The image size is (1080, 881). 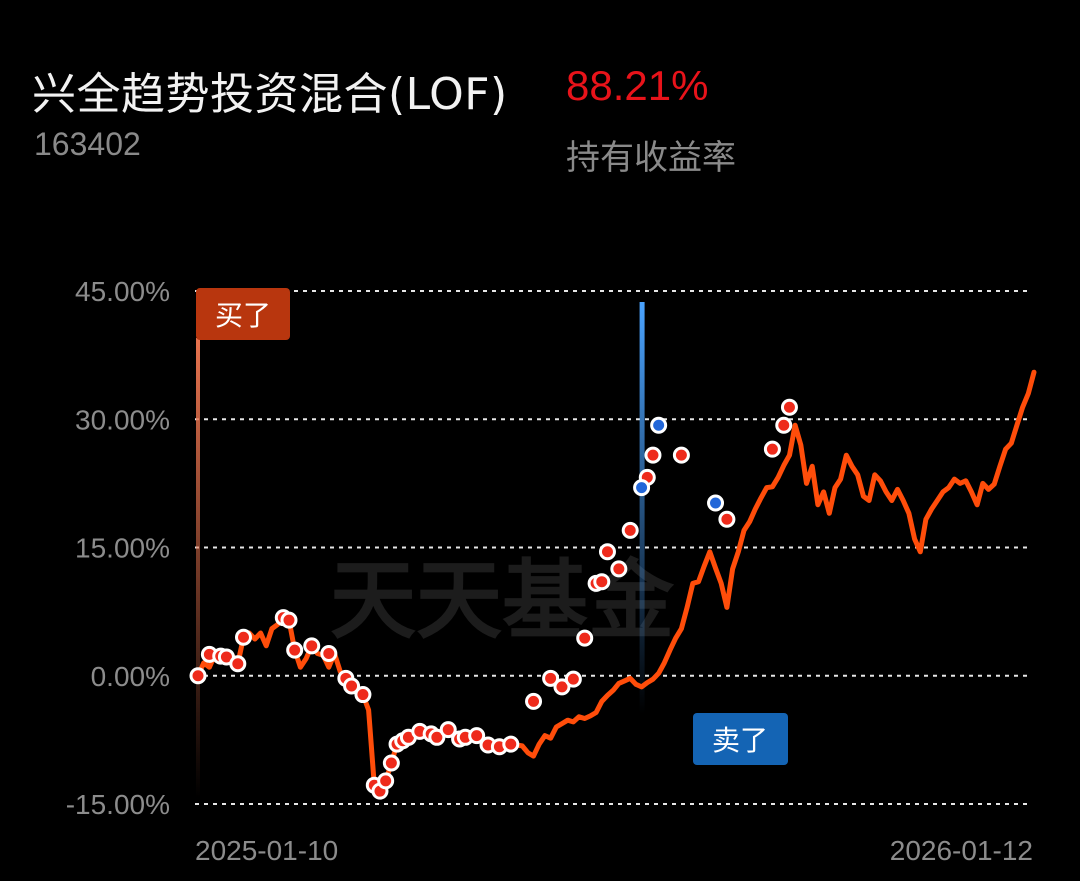 I want to click on sell-marker-line, so click(x=642, y=508).